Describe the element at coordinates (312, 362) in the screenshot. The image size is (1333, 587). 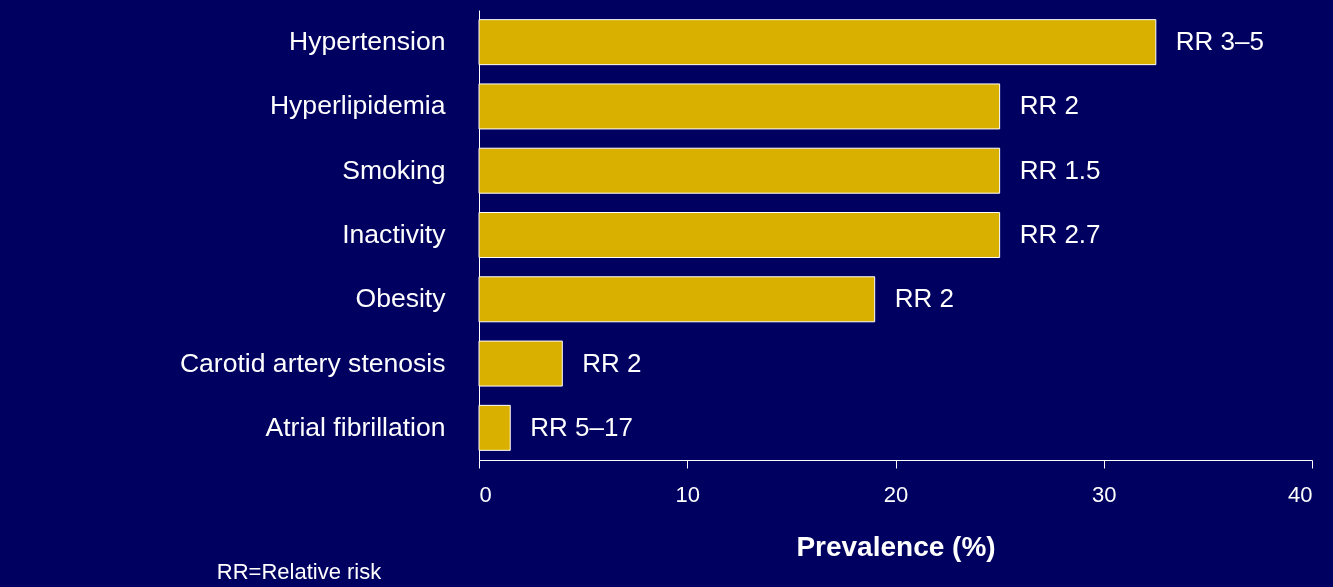
I see `y-tick-label: Carotid artery stenosis` at that location.